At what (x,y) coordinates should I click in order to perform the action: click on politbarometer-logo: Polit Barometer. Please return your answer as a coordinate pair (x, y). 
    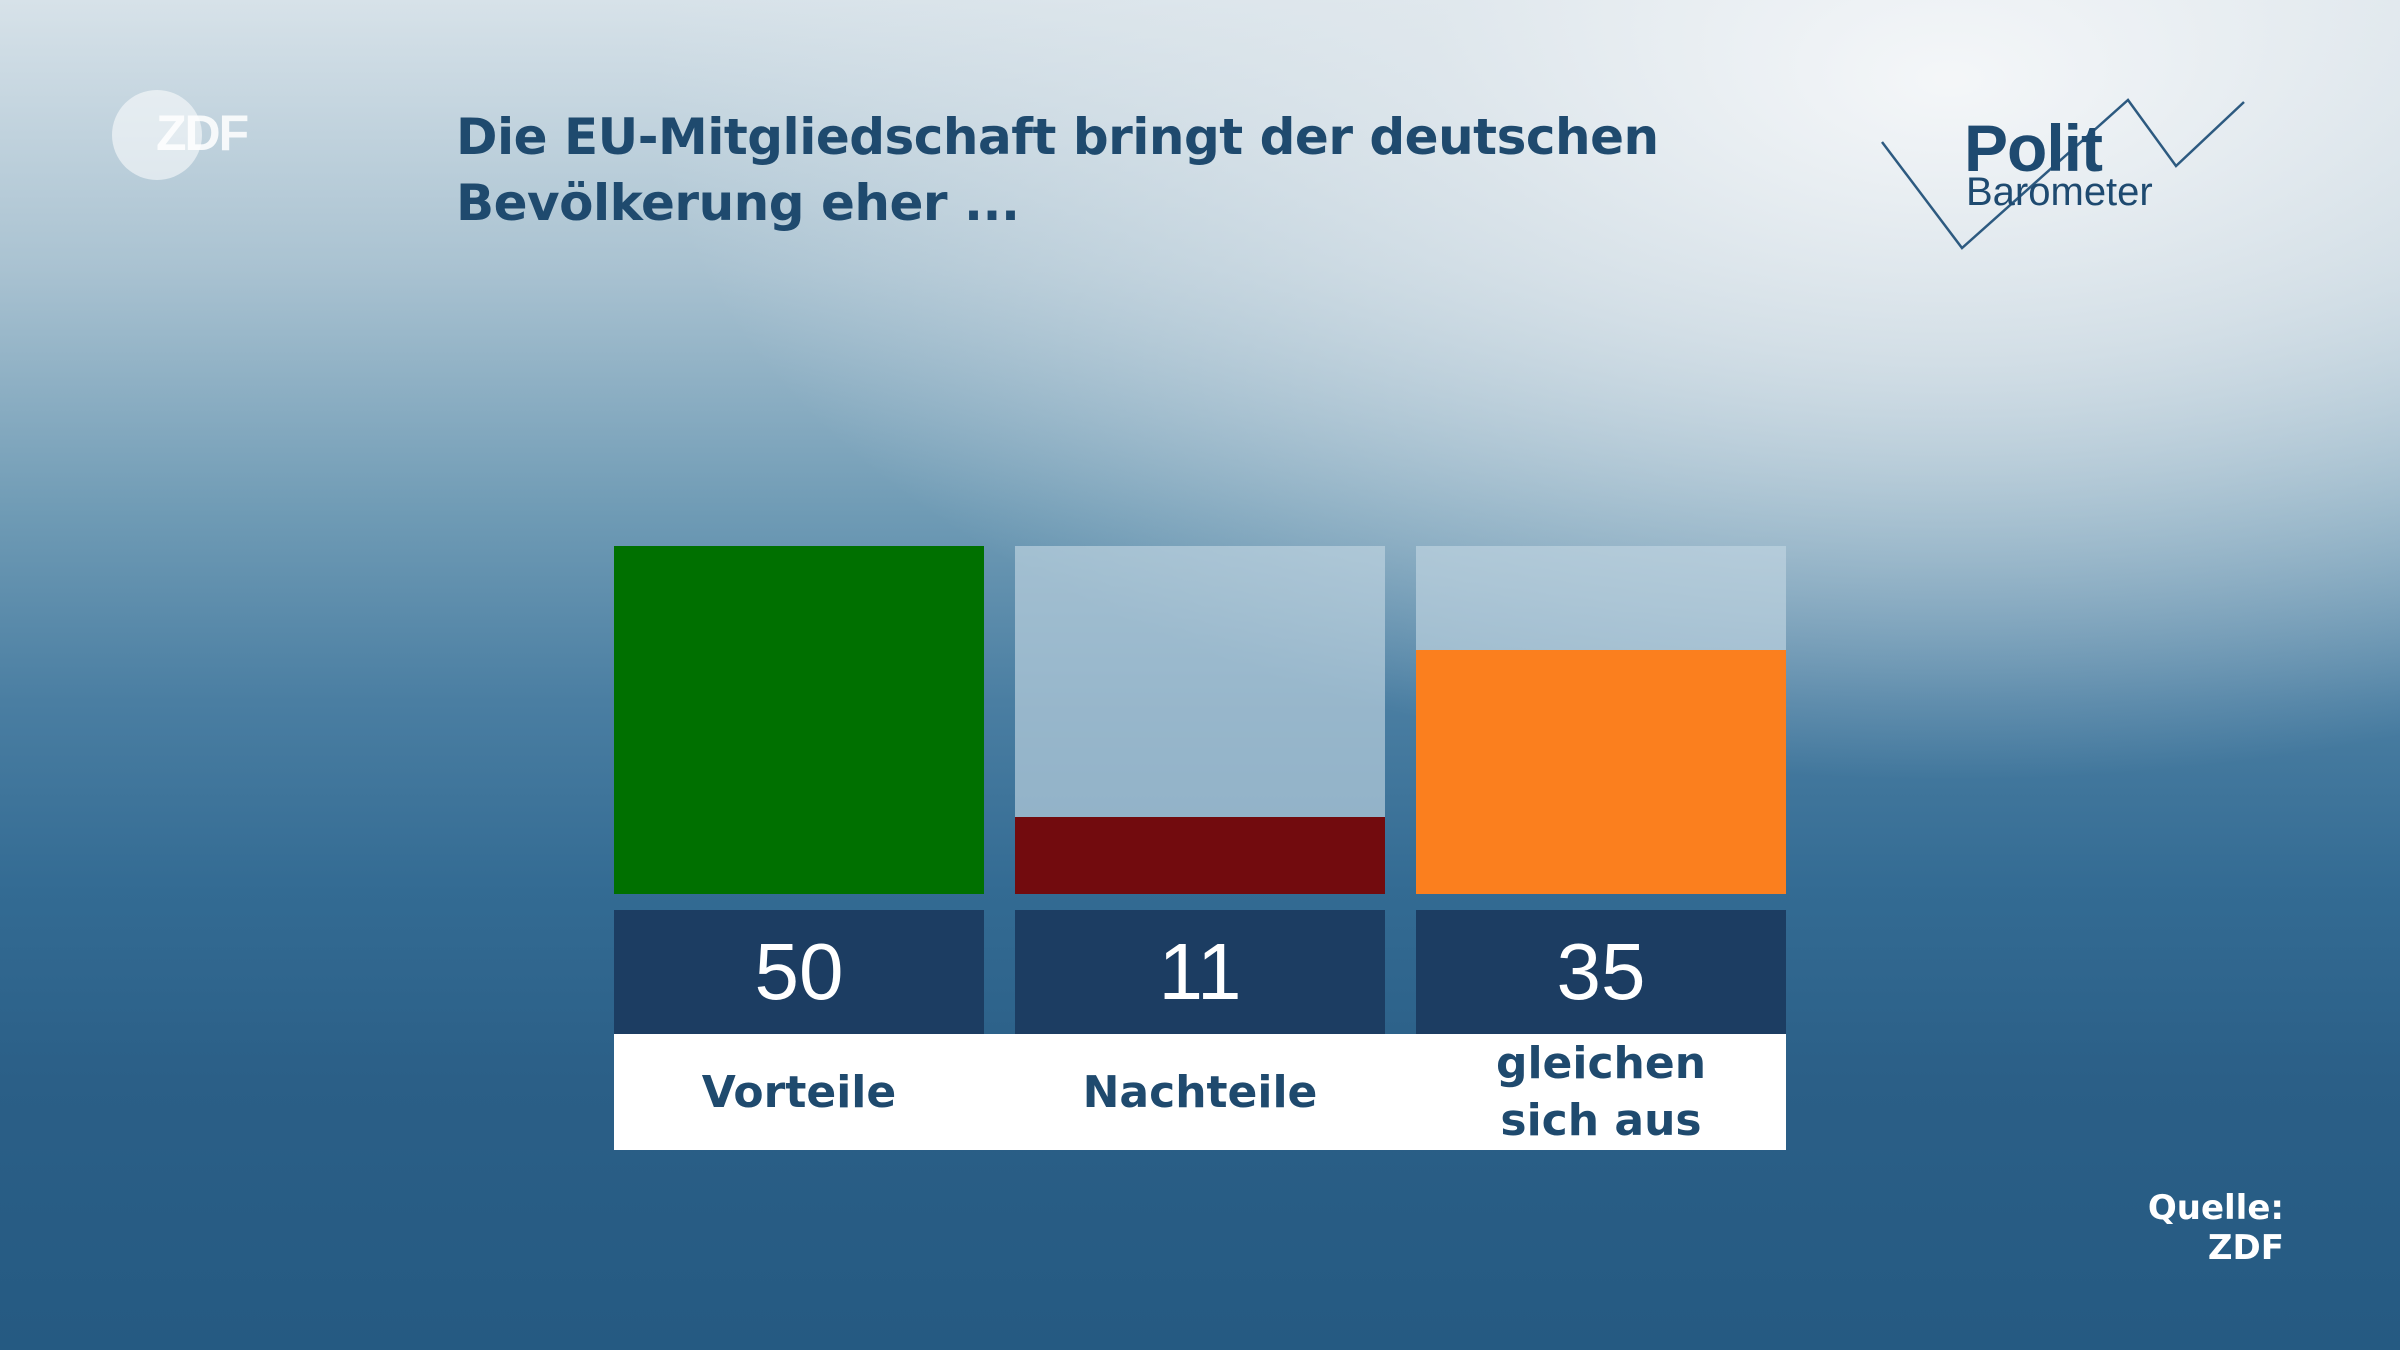
    Looking at the image, I should click on (2064, 176).